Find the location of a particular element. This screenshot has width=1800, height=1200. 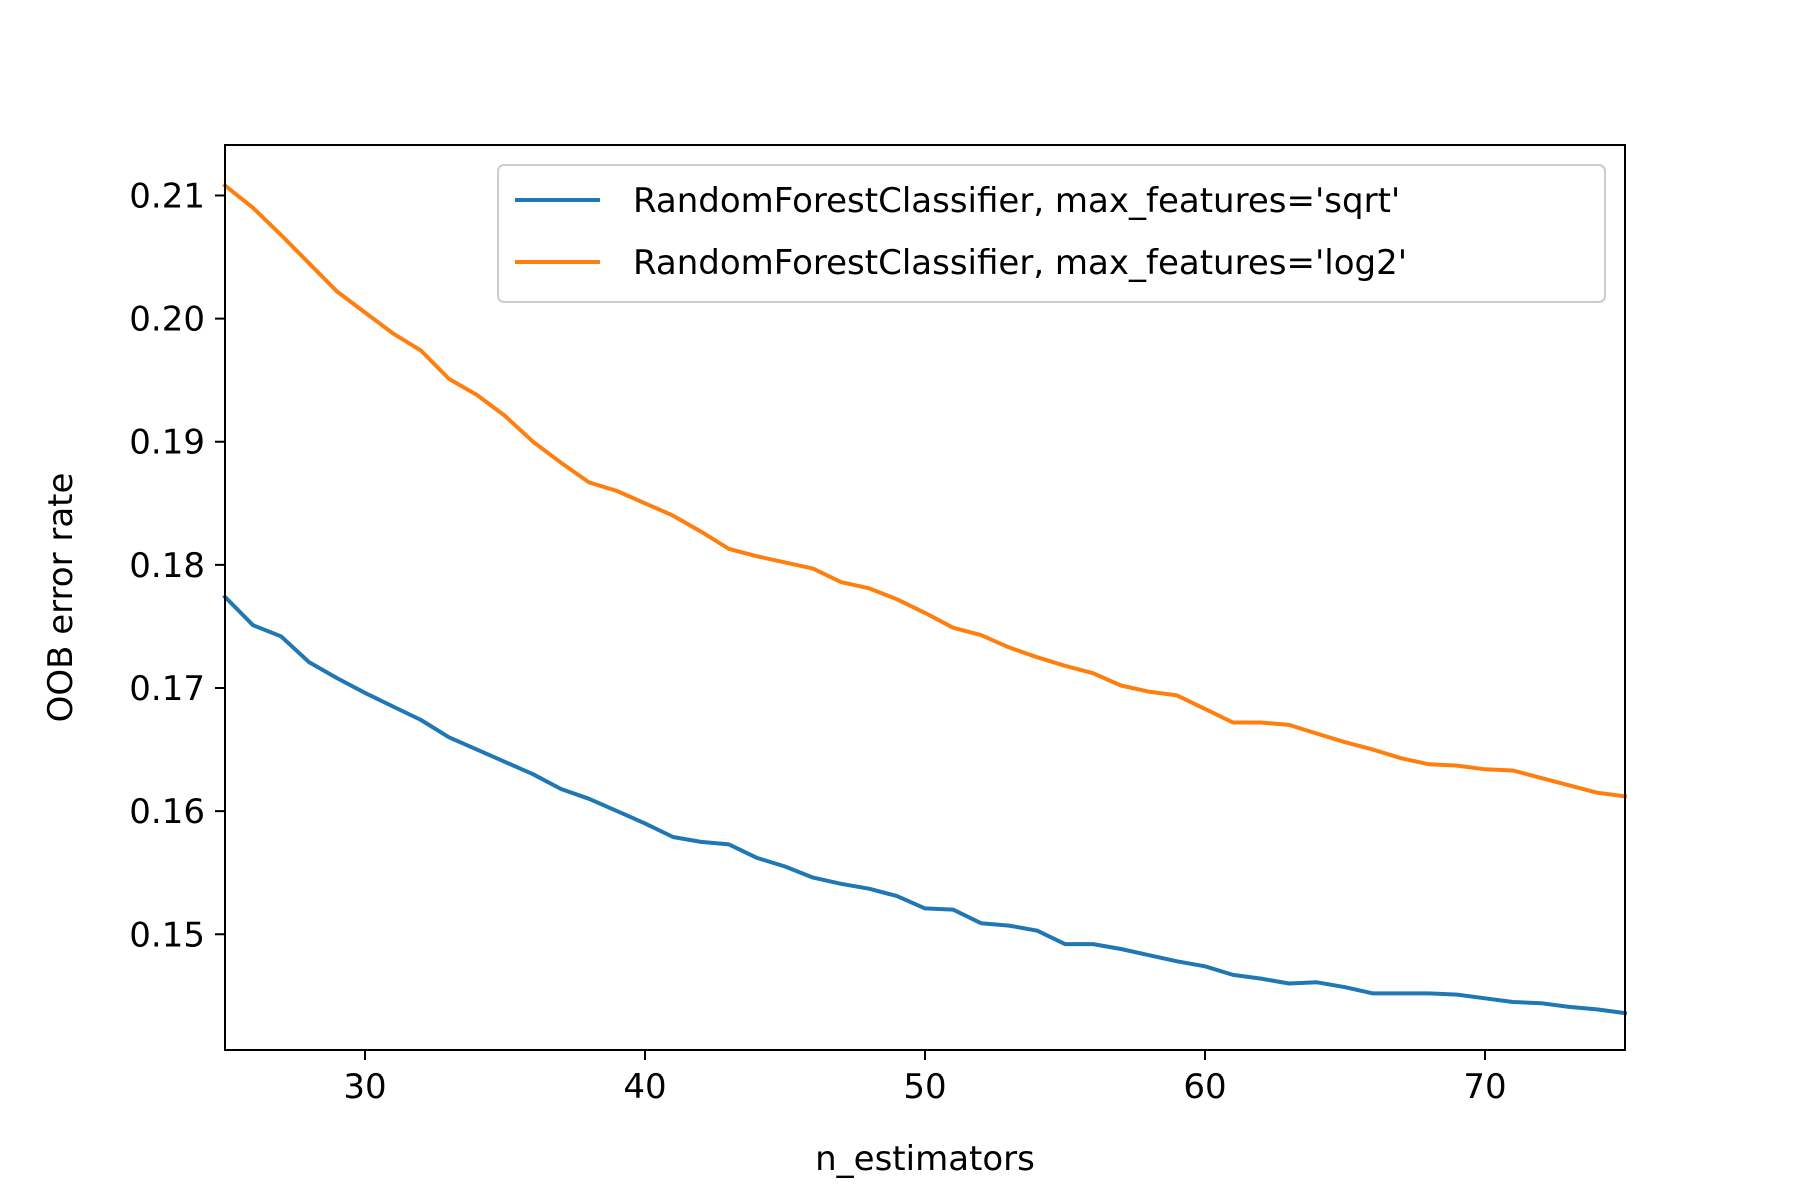

x-tick-label: 30 is located at coordinates (364, 1087).